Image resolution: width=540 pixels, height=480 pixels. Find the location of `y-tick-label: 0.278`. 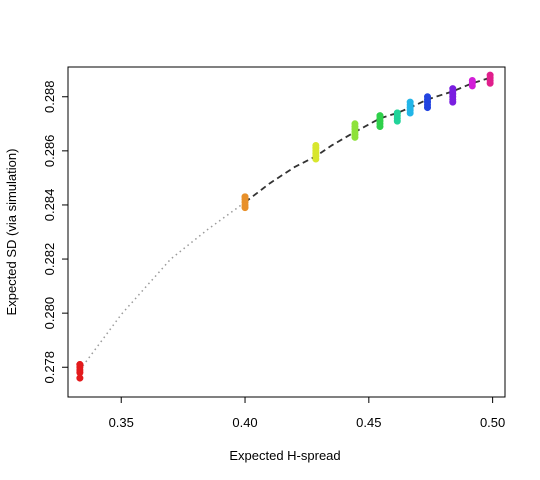

y-tick-label: 0.278 is located at coordinates (49, 367).